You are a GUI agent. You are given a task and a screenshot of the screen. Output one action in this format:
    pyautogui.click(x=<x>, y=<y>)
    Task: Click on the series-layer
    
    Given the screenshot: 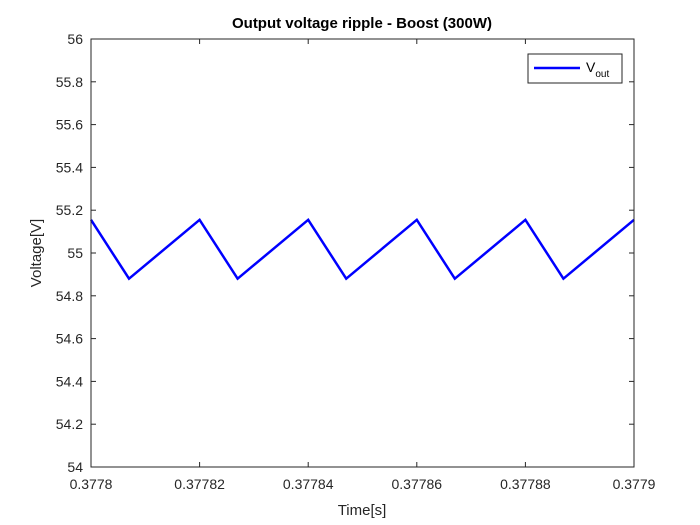 What is the action you would take?
    pyautogui.click(x=362, y=249)
    